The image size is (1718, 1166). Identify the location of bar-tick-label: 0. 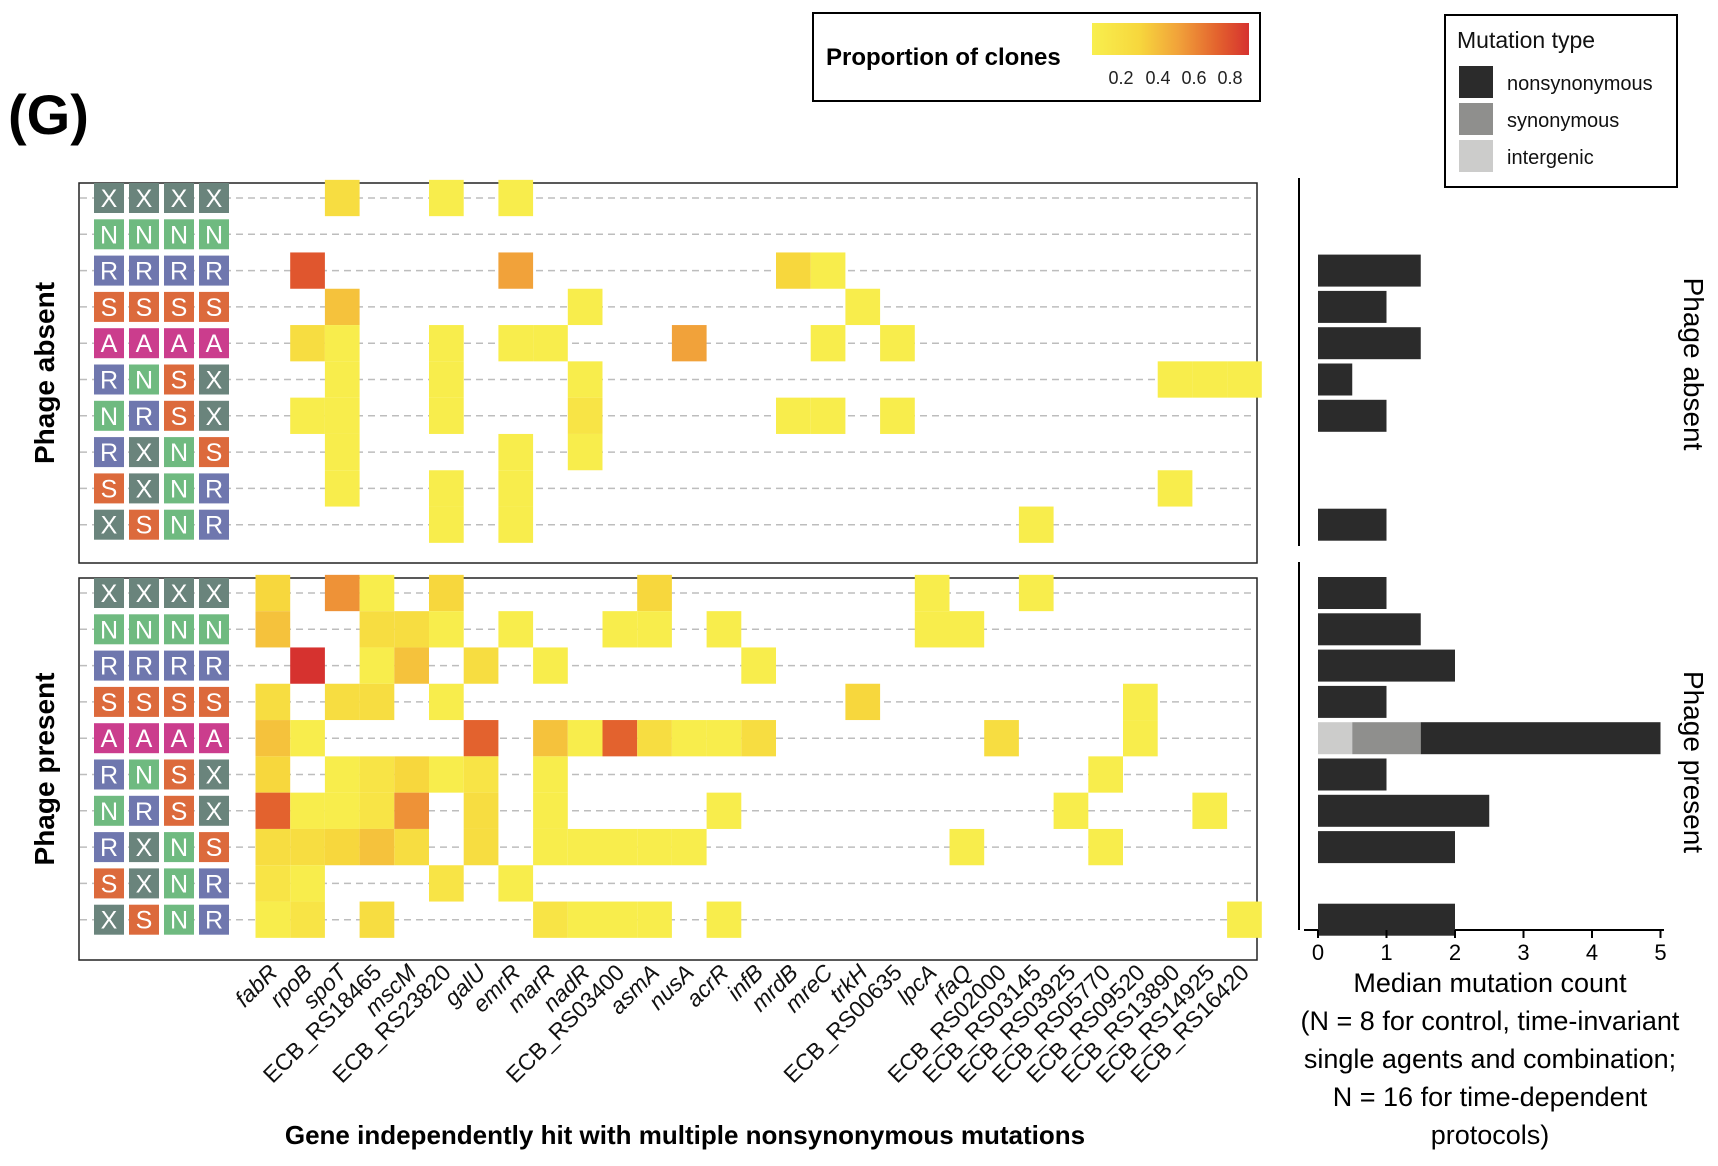
(1318, 952).